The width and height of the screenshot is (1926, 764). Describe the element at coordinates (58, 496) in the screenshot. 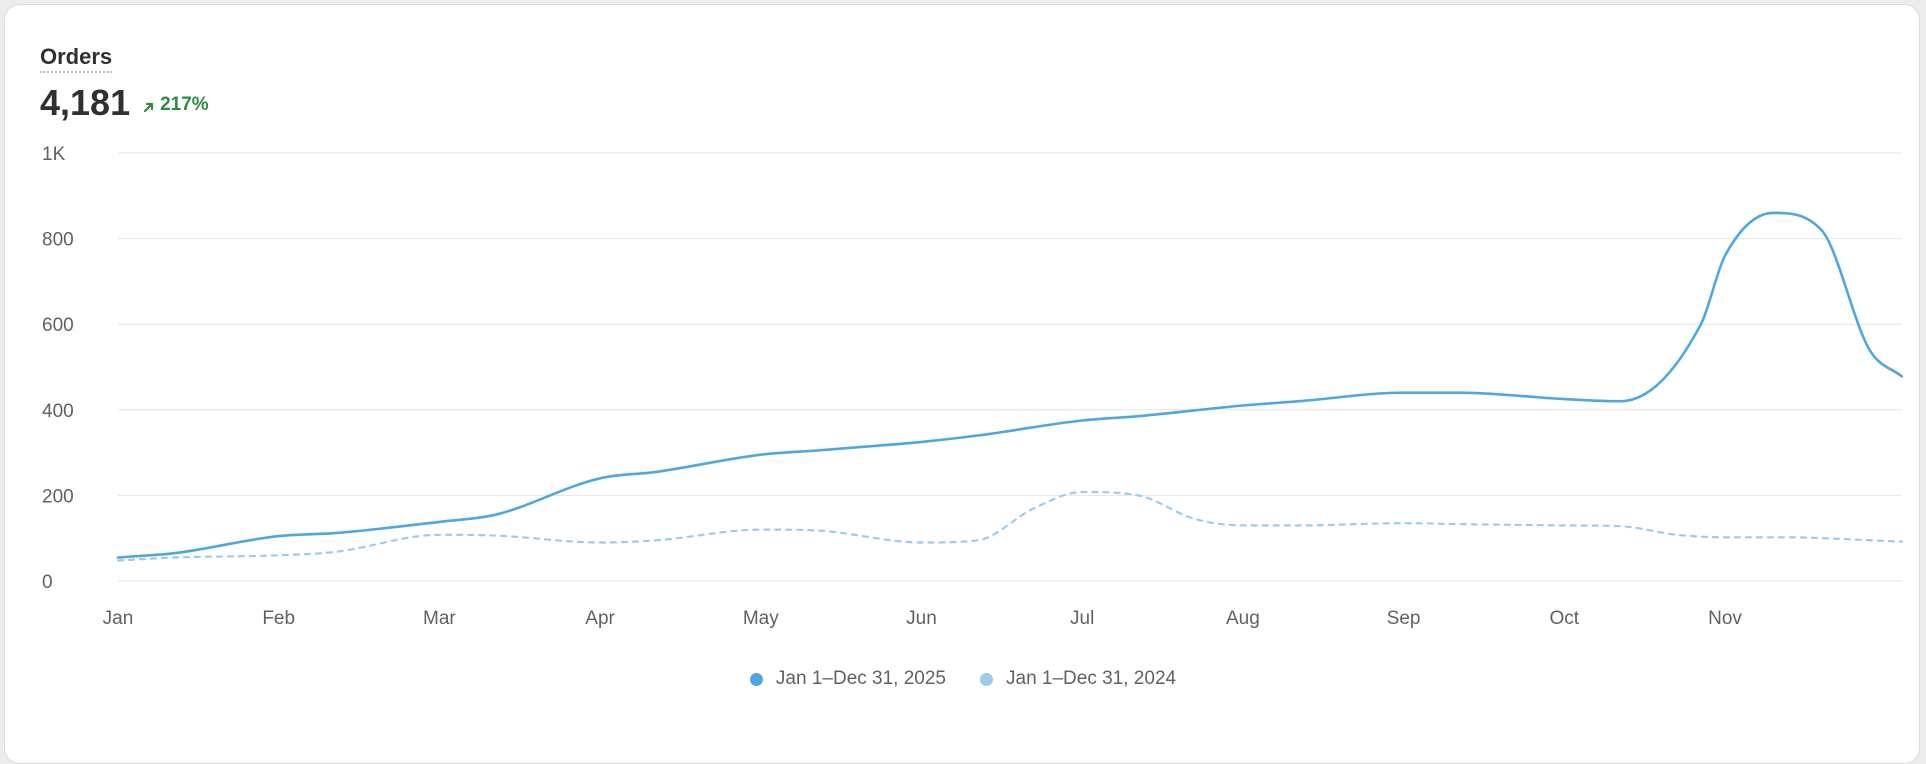

I see `y-tick-label: 200` at that location.